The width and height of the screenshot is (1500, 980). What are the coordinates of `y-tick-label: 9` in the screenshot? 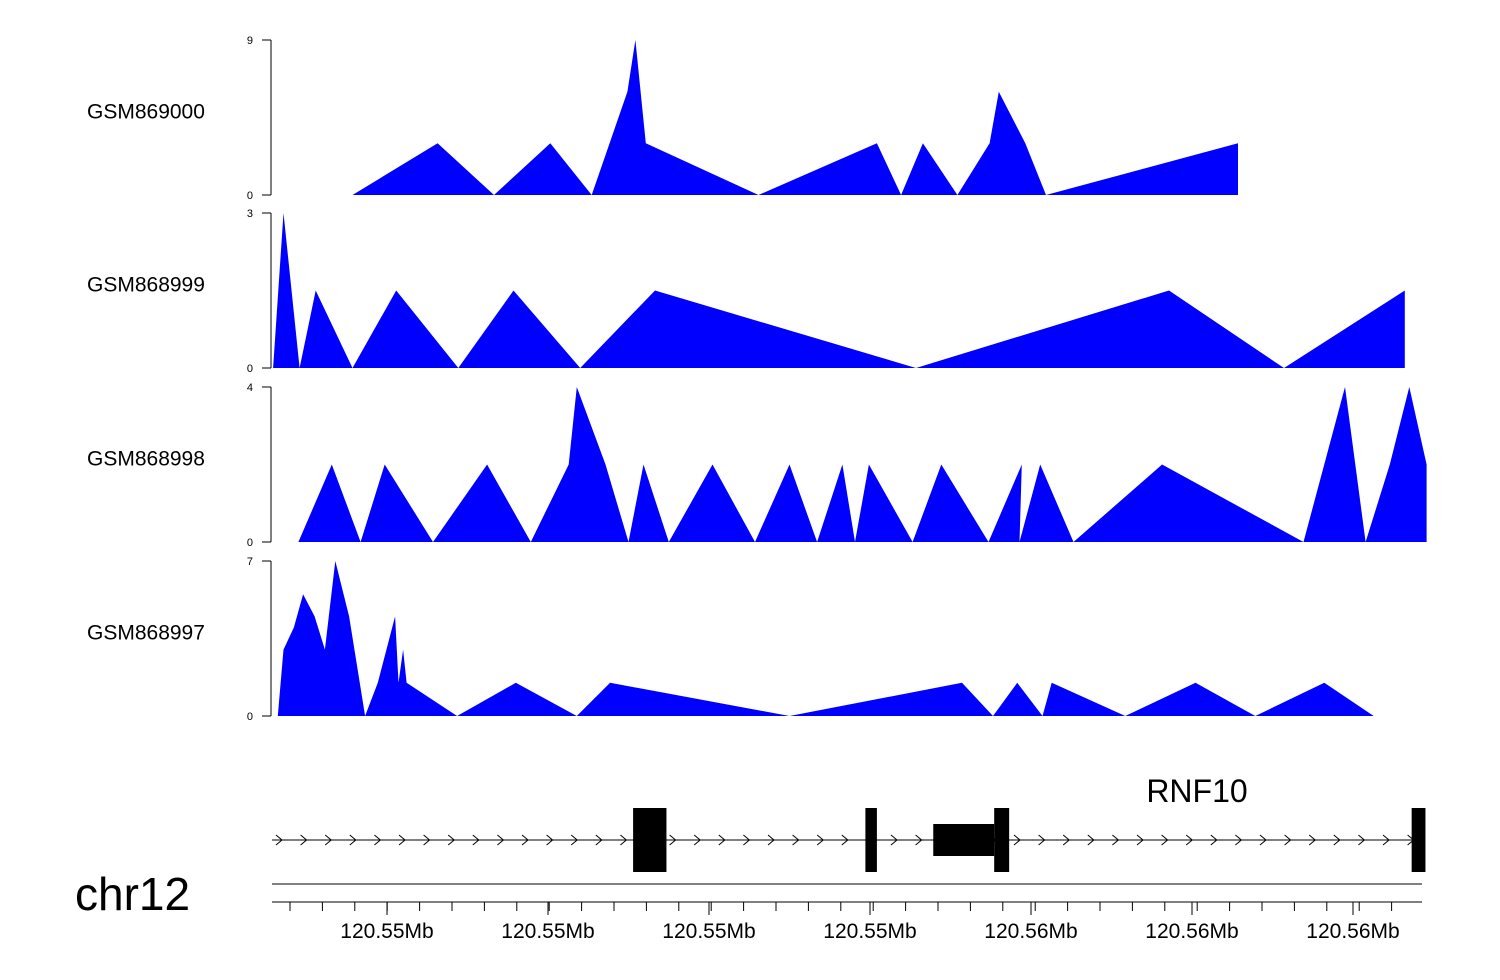 It's located at (250, 41).